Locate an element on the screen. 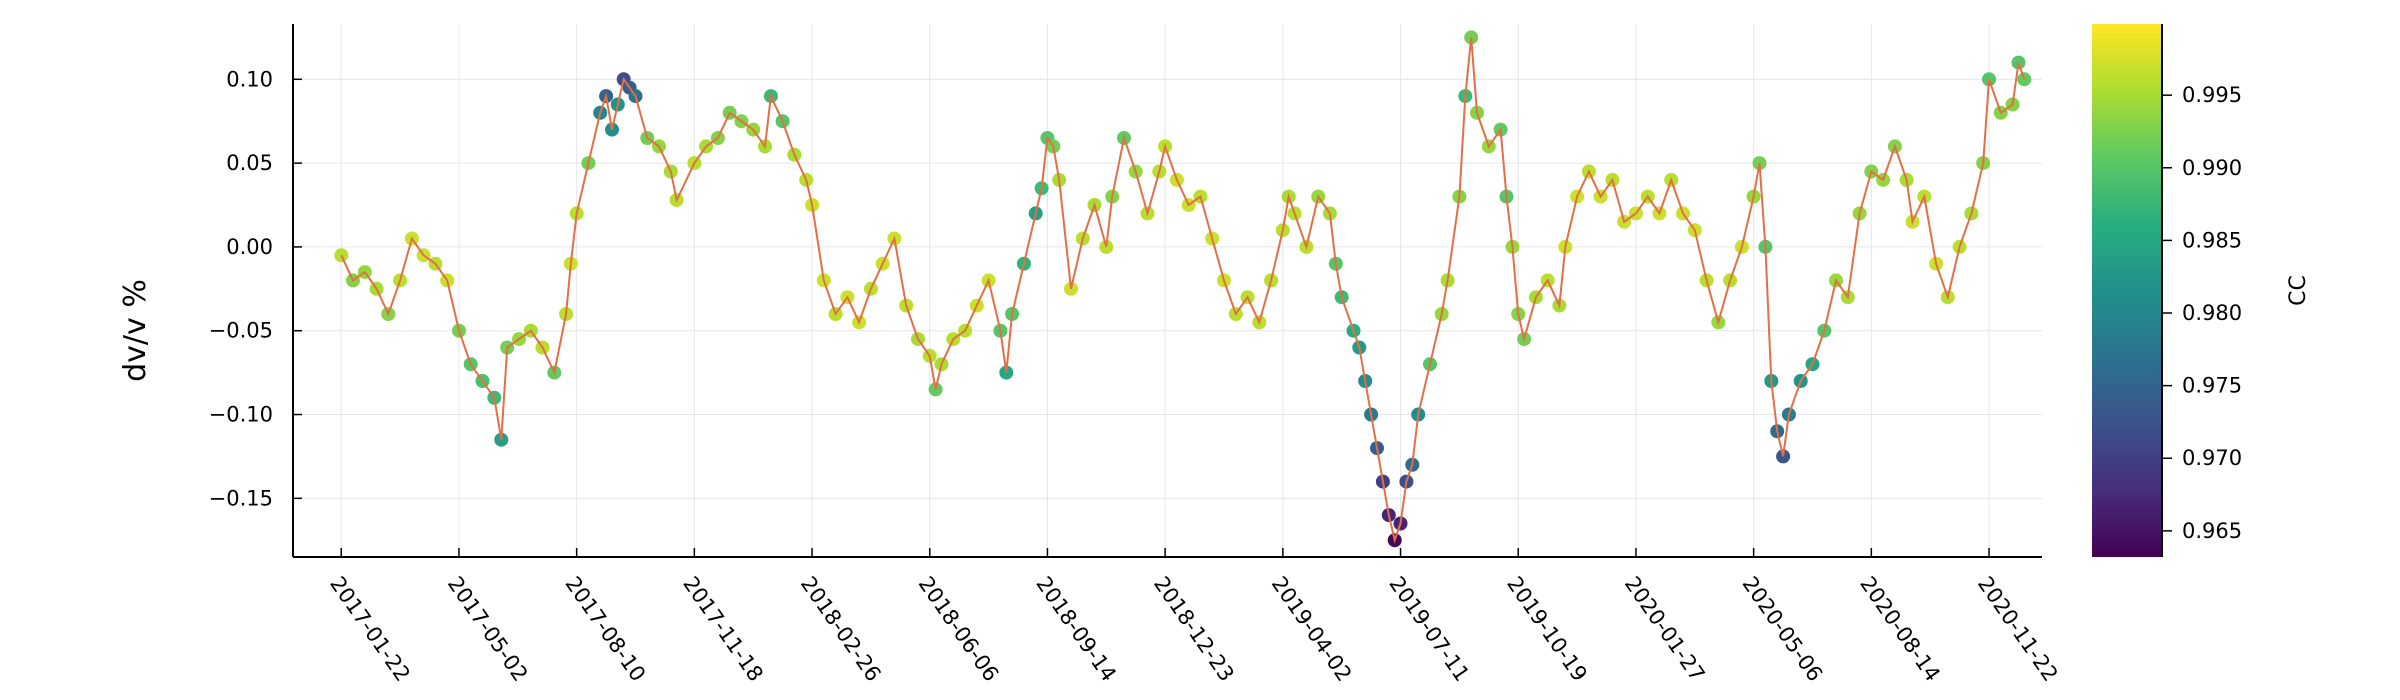 The image size is (2400, 700). x-tick-label: 2020-08-14 is located at coordinates (1900, 629).